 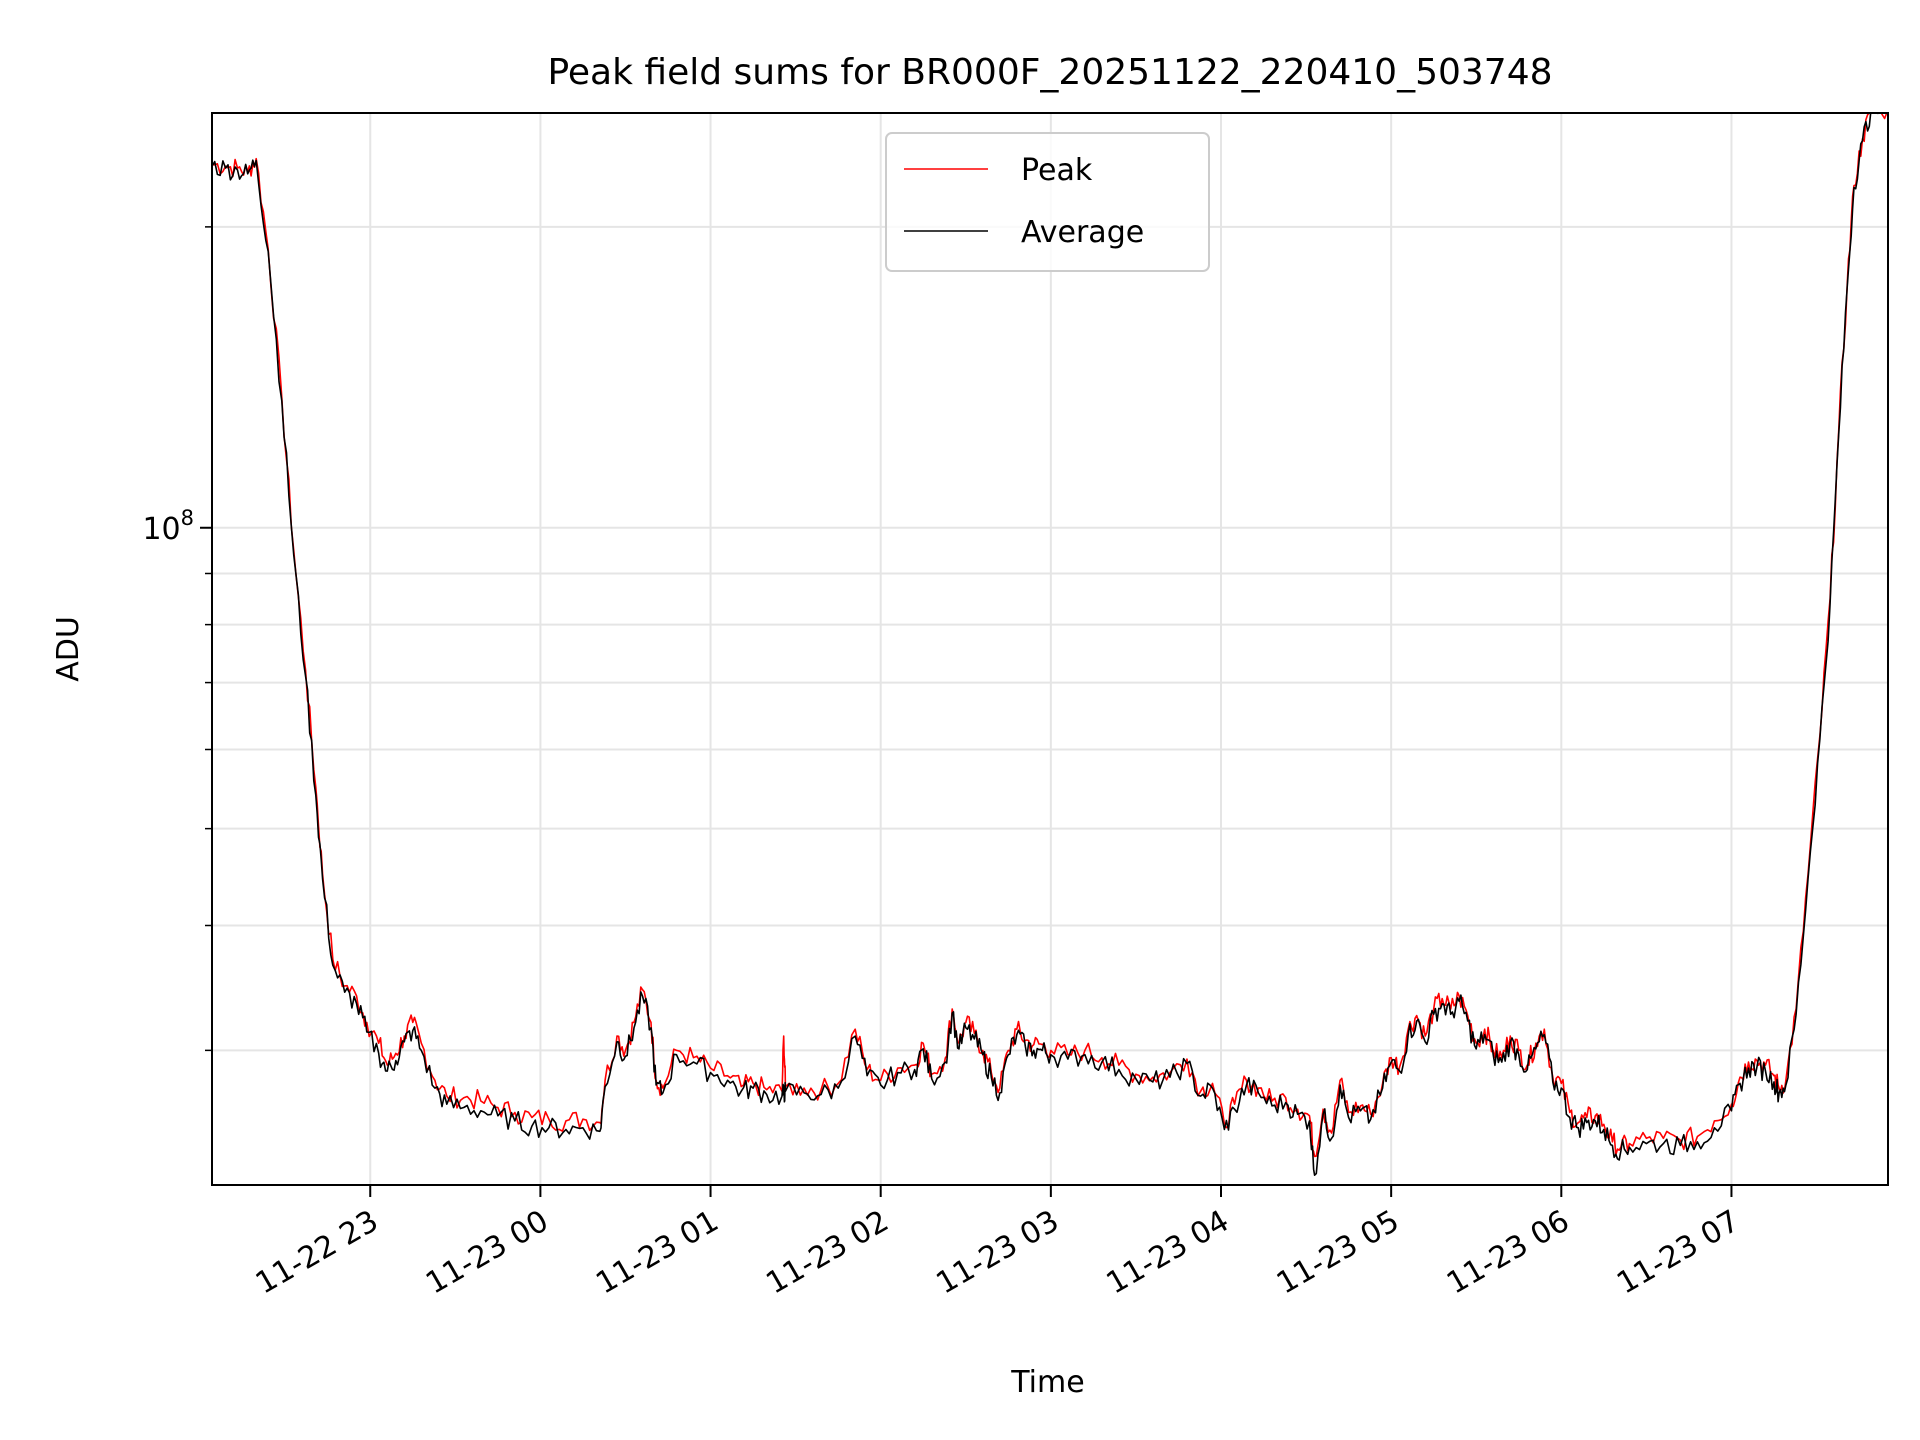 I want to click on y-tick-label: 108, so click(x=168, y=526).